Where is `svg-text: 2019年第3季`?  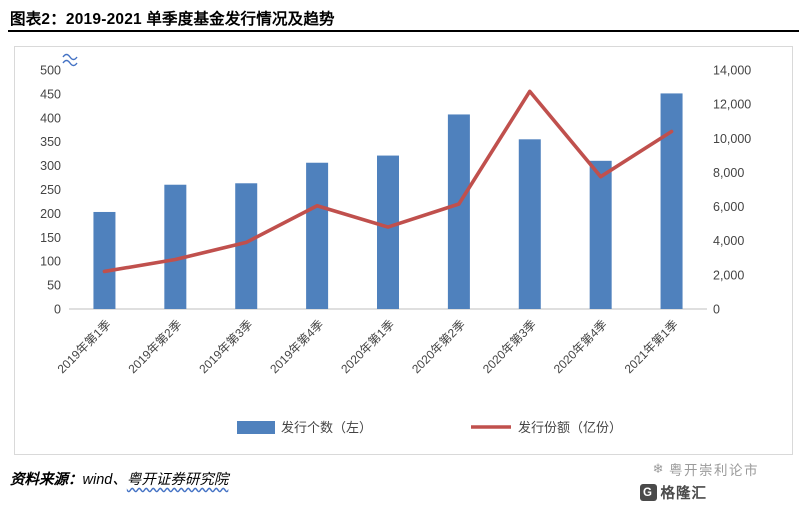
svg-text: 2019年第3季 is located at coordinates (225, 346).